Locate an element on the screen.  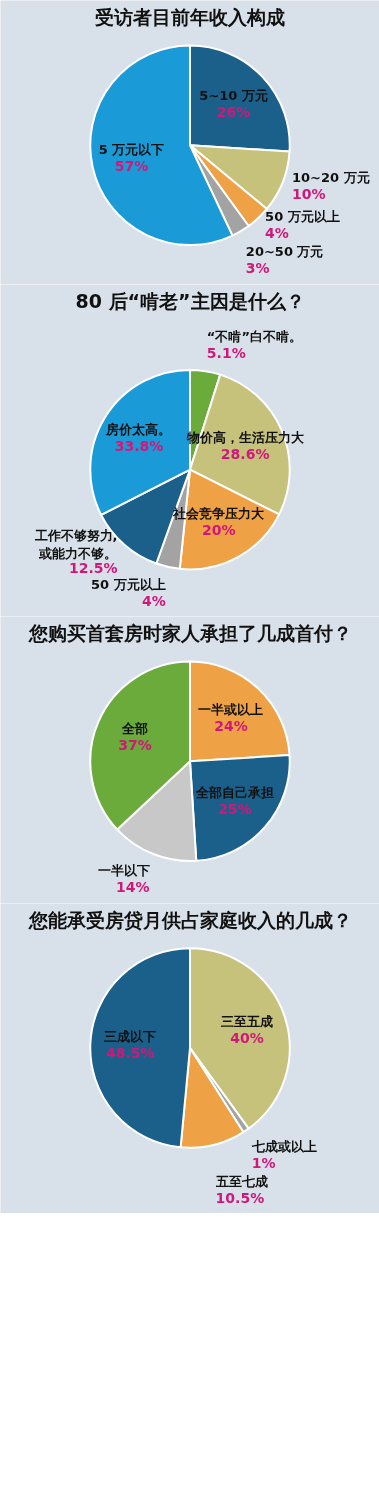
data-label: 5.1% is located at coordinates (226, 353).